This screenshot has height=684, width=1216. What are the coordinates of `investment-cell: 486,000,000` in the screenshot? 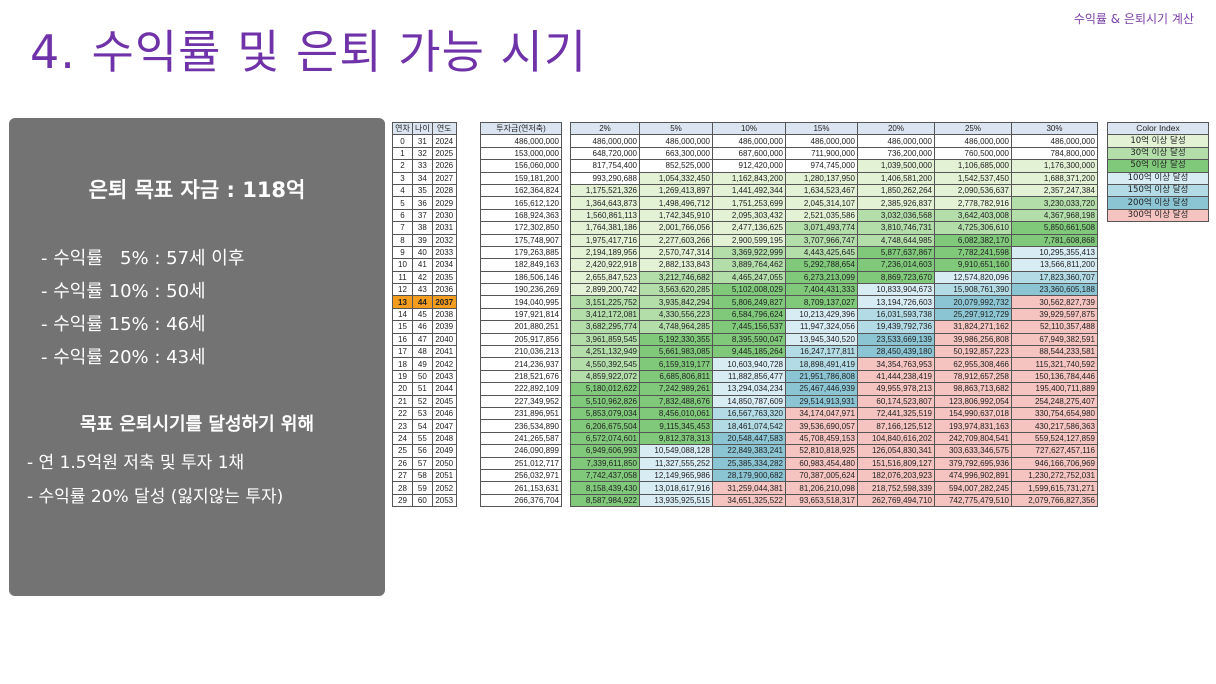 It's located at (521, 141).